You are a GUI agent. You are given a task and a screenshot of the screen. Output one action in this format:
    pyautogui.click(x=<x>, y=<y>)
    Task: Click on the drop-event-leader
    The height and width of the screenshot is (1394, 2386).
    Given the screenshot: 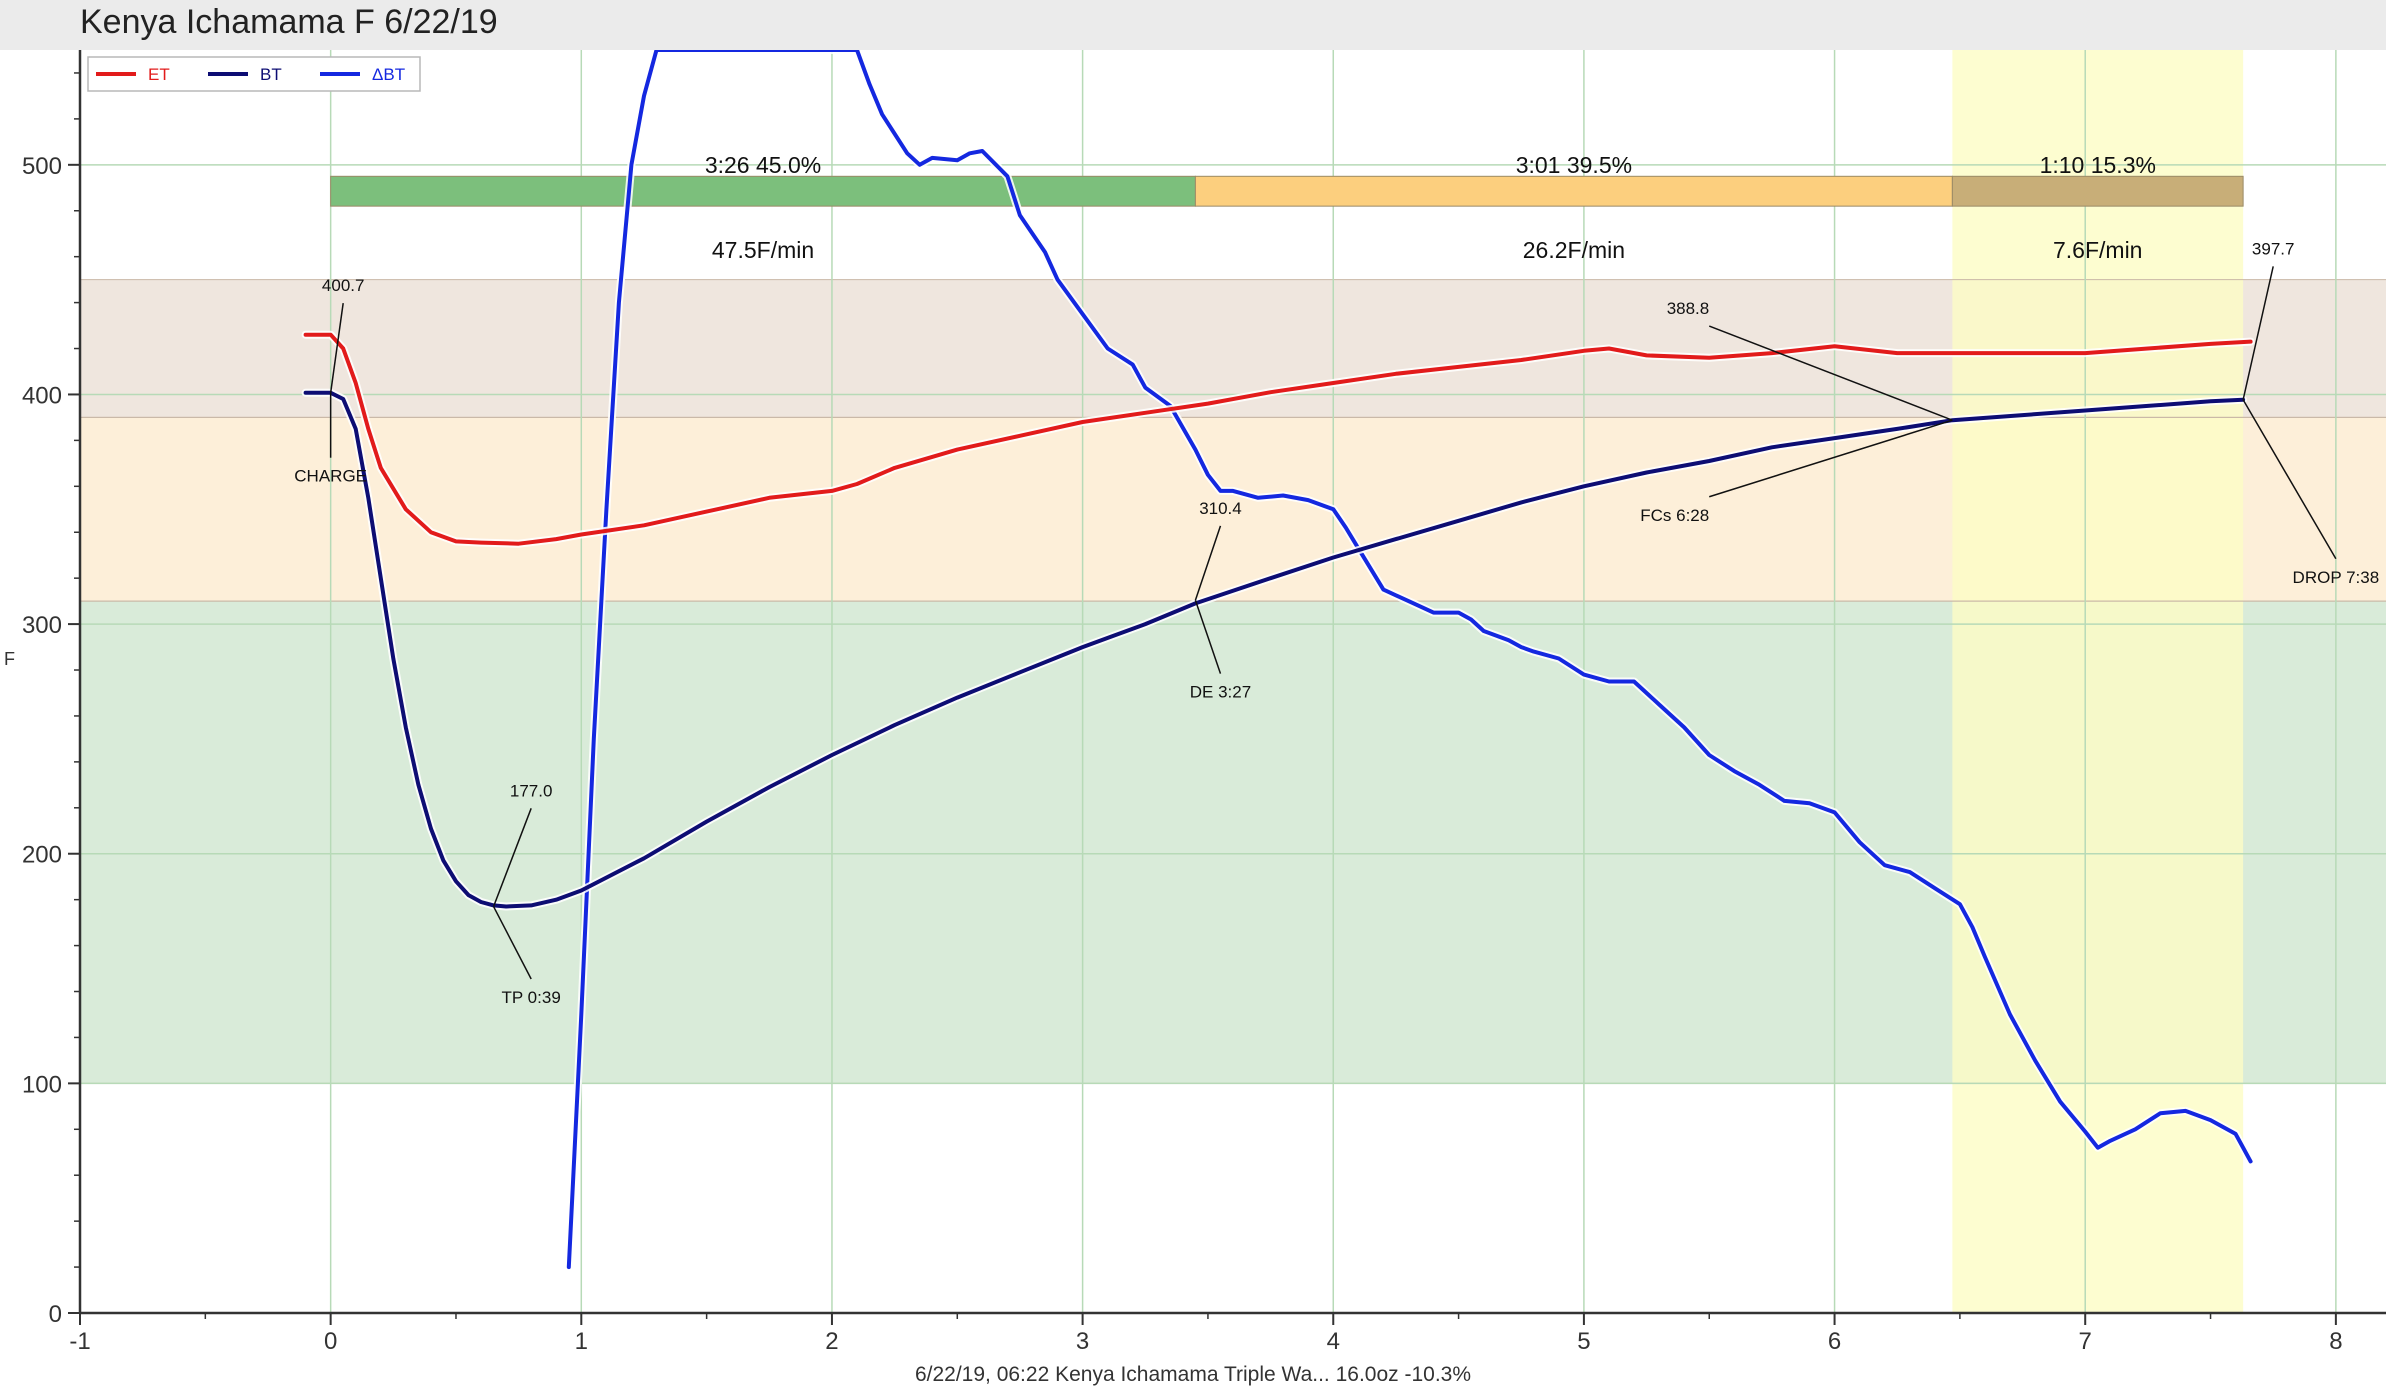 What is the action you would take?
    pyautogui.click(x=2289, y=479)
    